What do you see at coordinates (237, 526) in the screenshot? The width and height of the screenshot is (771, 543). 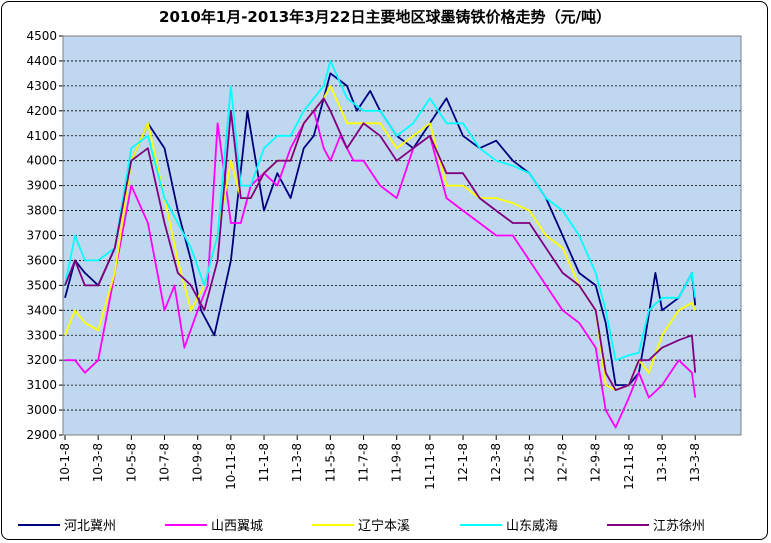 I see `legend-label: 山西翼城` at bounding box center [237, 526].